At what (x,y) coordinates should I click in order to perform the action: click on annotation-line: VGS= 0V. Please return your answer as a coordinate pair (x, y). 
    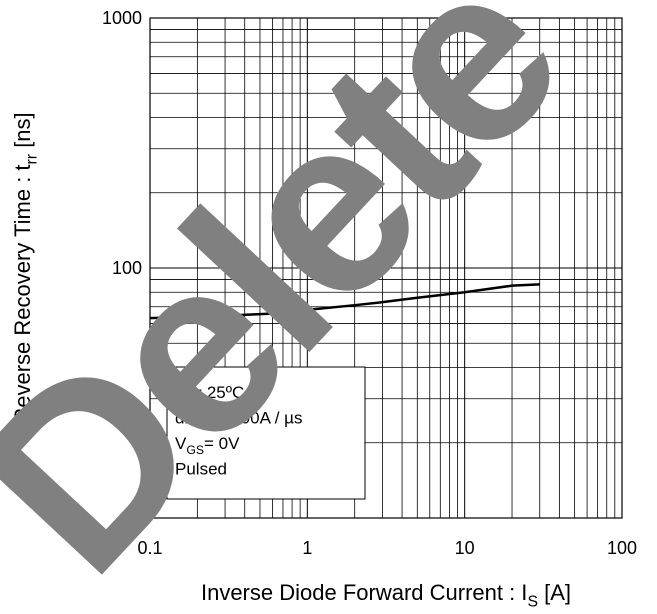
    Looking at the image, I should click on (207, 445).